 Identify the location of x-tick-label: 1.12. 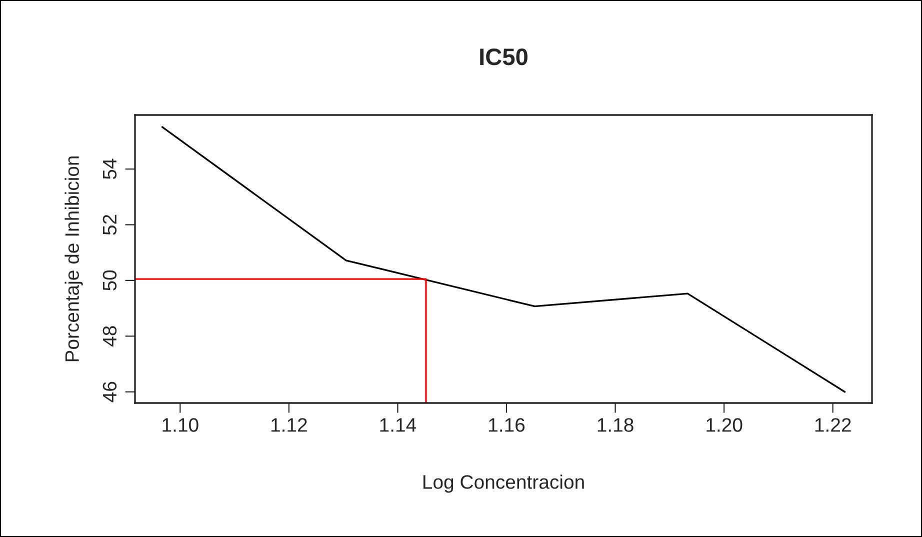
(289, 425).